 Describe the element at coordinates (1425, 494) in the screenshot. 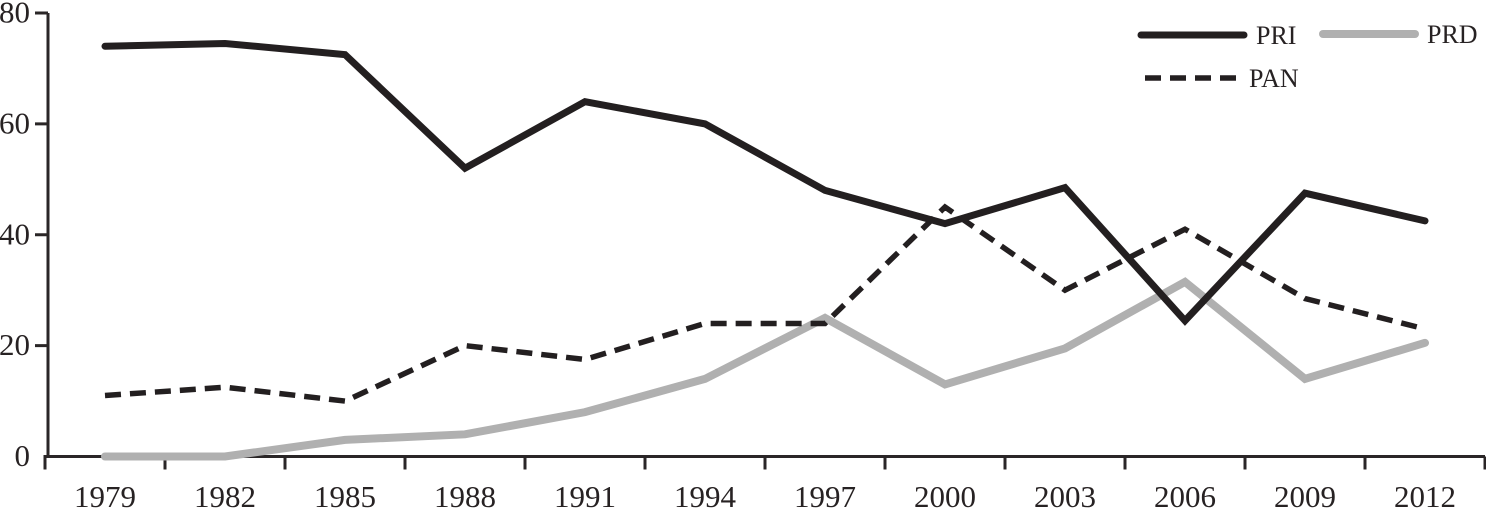

I see `x-tick-label: 2012` at that location.